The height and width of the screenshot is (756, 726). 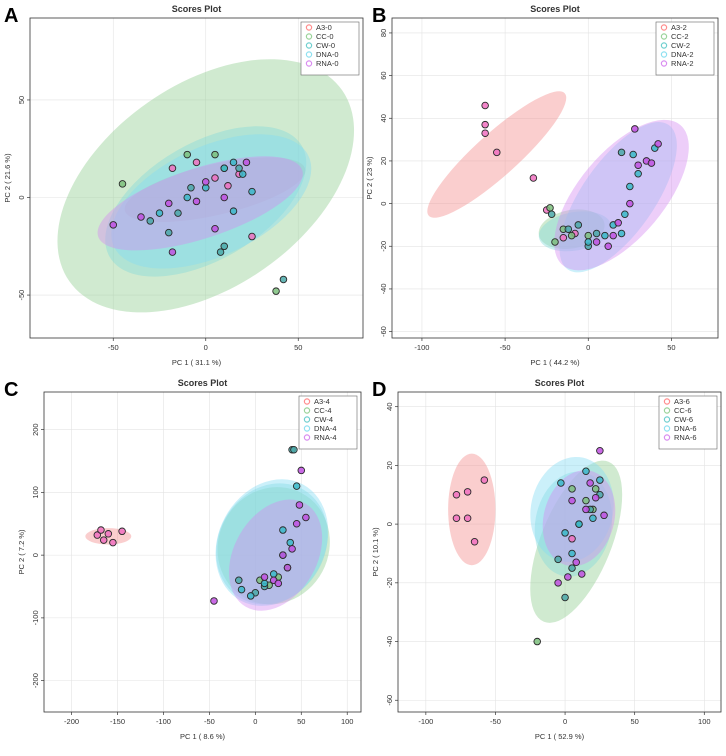 I want to click on legend-entry-cw: CW-0, so click(x=325, y=45).